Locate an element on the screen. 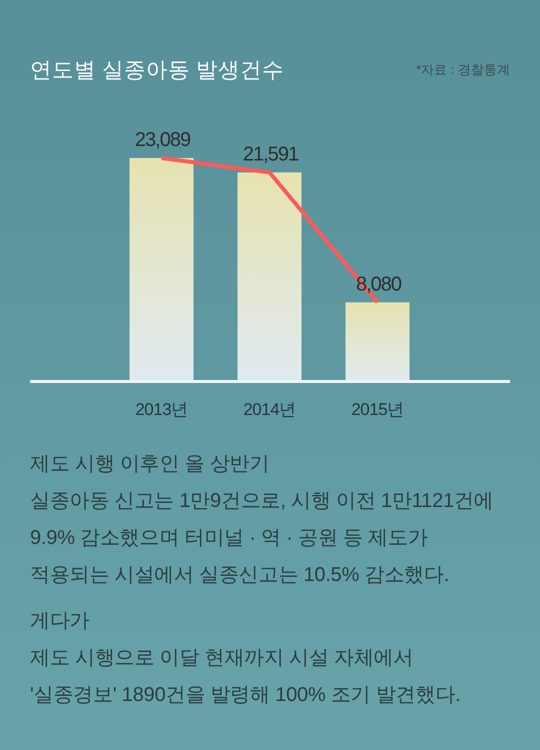  x-tick-label: 2014년 is located at coordinates (269, 409).